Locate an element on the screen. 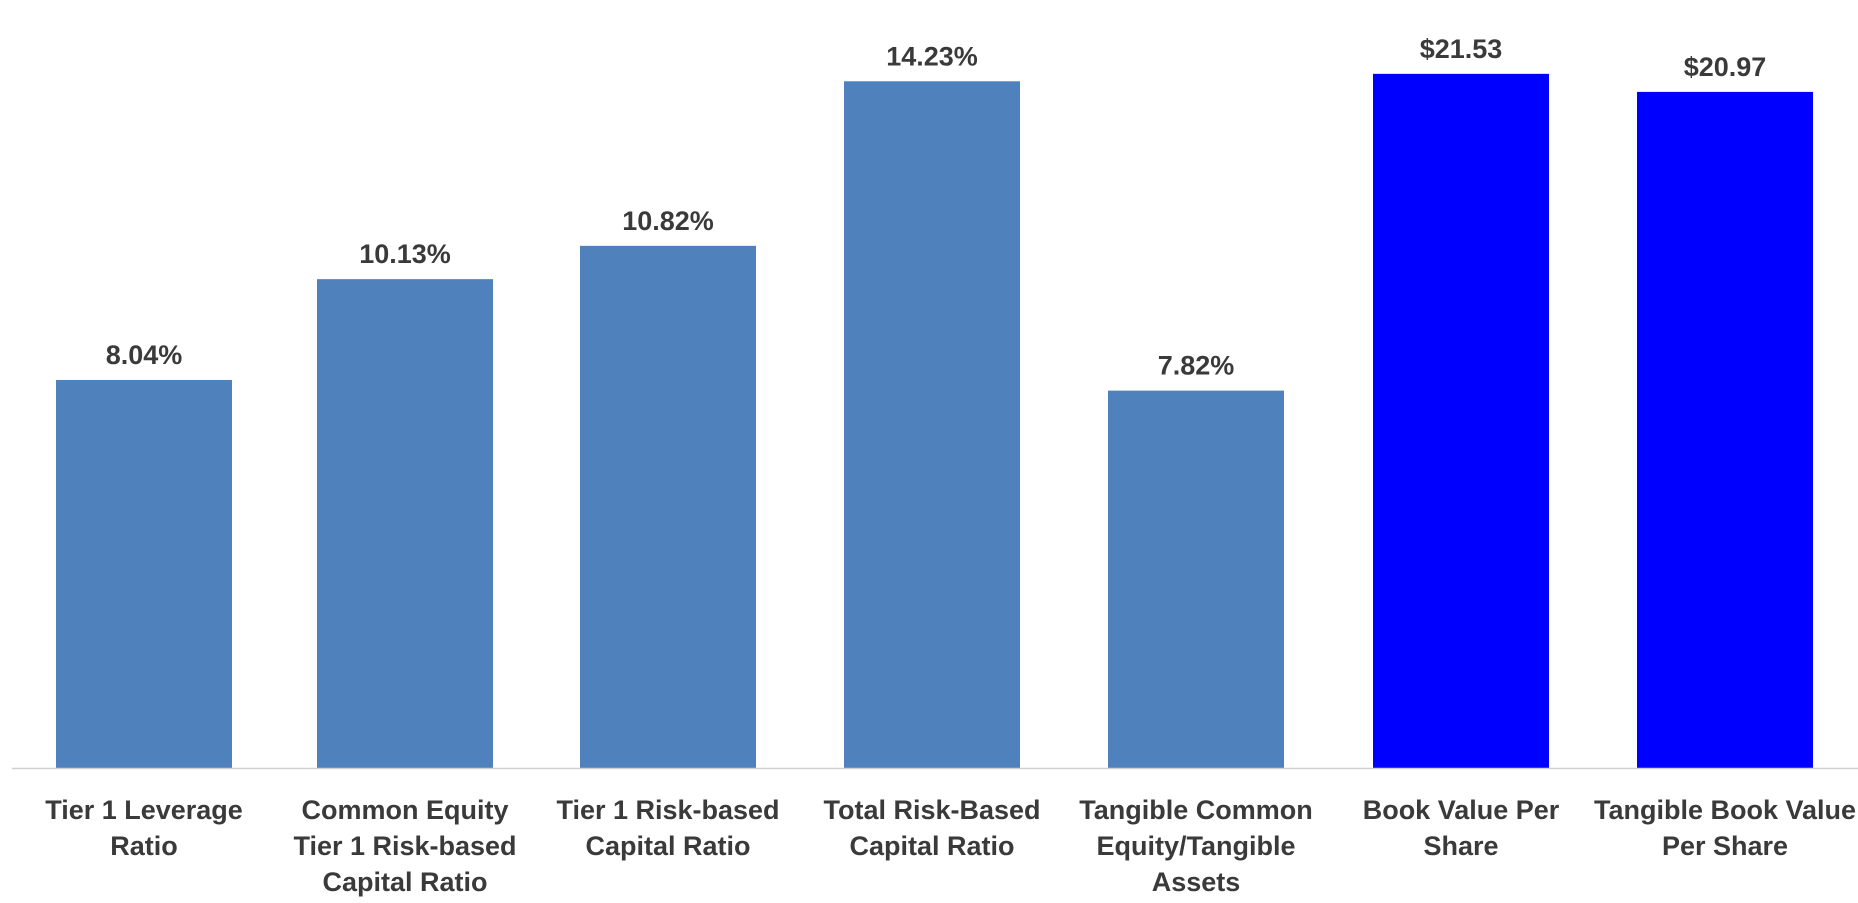 Image resolution: width=1858 pixels, height=903 pixels. category-label-1-line-1: Tier 1 Leverage is located at coordinates (144, 810).